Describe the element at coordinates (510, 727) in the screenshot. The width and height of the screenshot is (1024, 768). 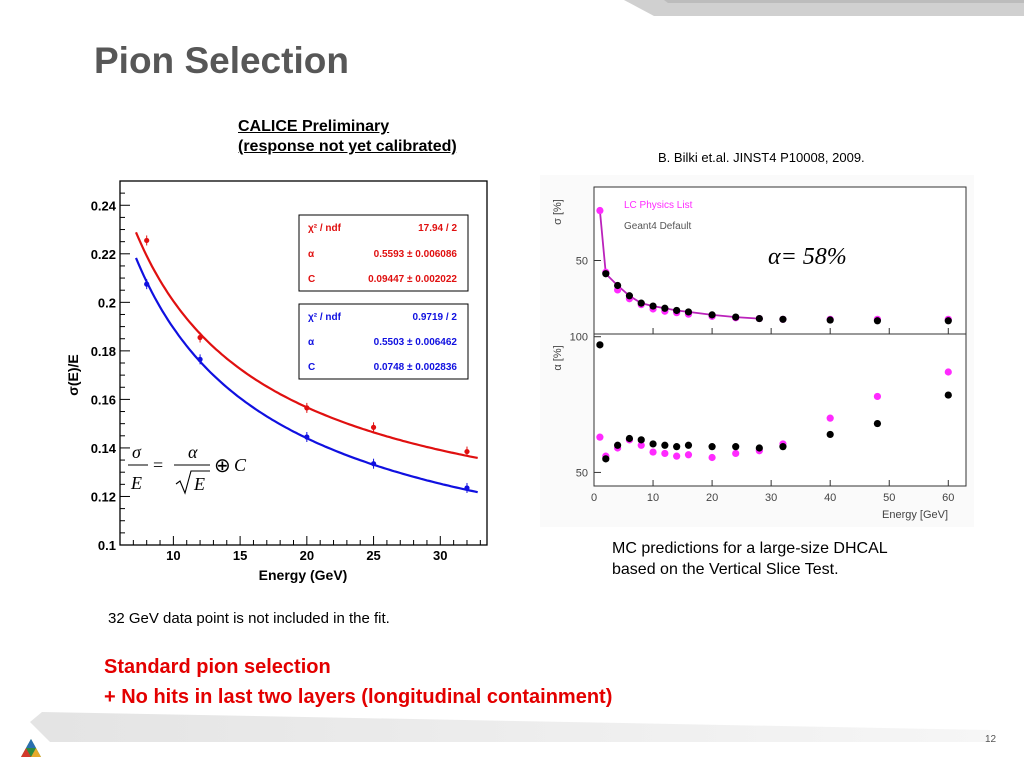
I see `footer-decoration` at that location.